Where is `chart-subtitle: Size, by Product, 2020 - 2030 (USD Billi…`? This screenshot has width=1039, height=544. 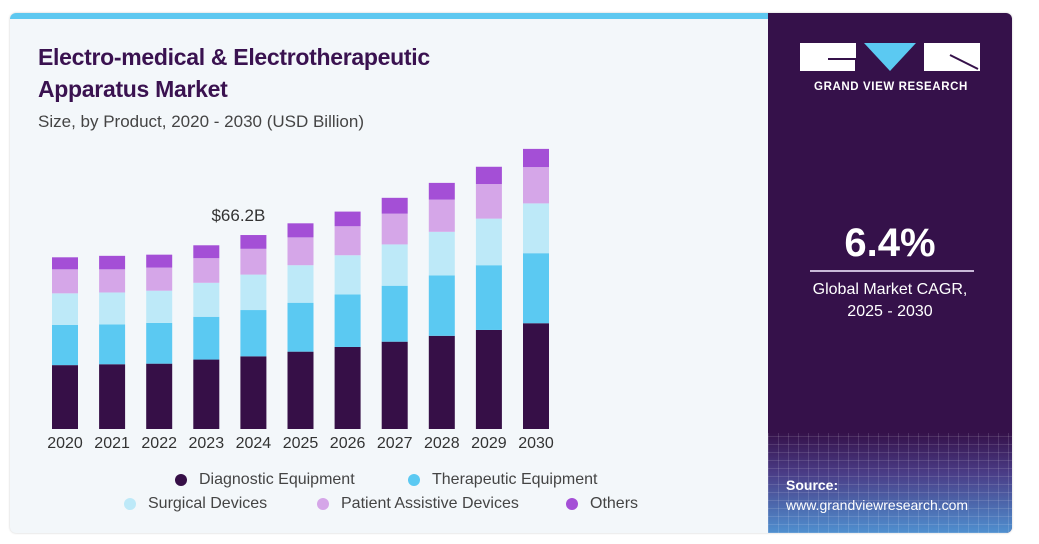 chart-subtitle: Size, by Product, 2020 - 2030 (USD Billi… is located at coordinates (201, 121).